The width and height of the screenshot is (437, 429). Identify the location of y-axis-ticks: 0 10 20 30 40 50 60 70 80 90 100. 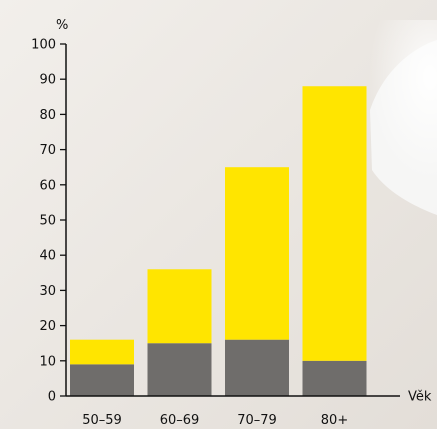
(48, 221).